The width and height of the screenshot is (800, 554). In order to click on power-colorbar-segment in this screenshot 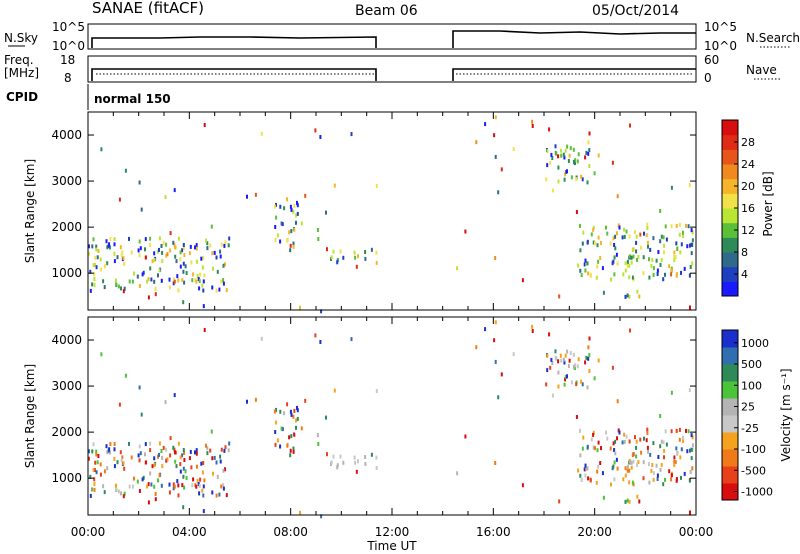, I will do `click(730, 260)`.